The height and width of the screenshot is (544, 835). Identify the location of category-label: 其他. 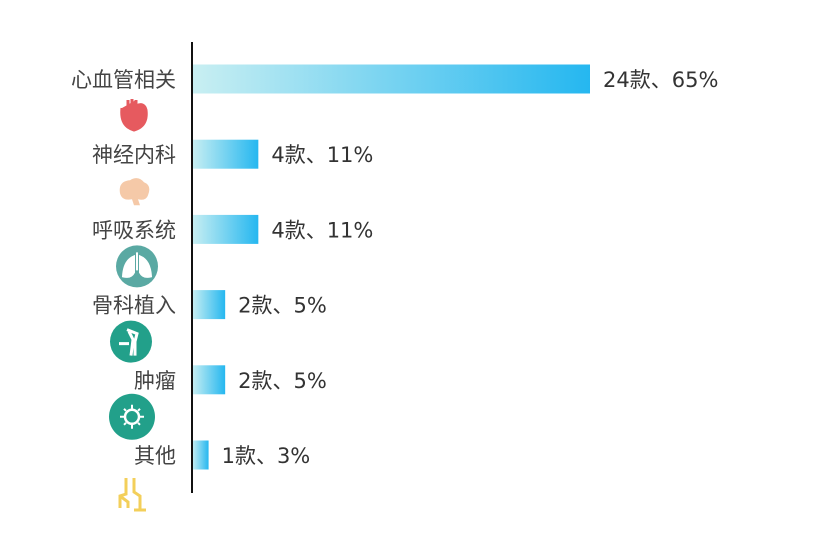
(155, 456).